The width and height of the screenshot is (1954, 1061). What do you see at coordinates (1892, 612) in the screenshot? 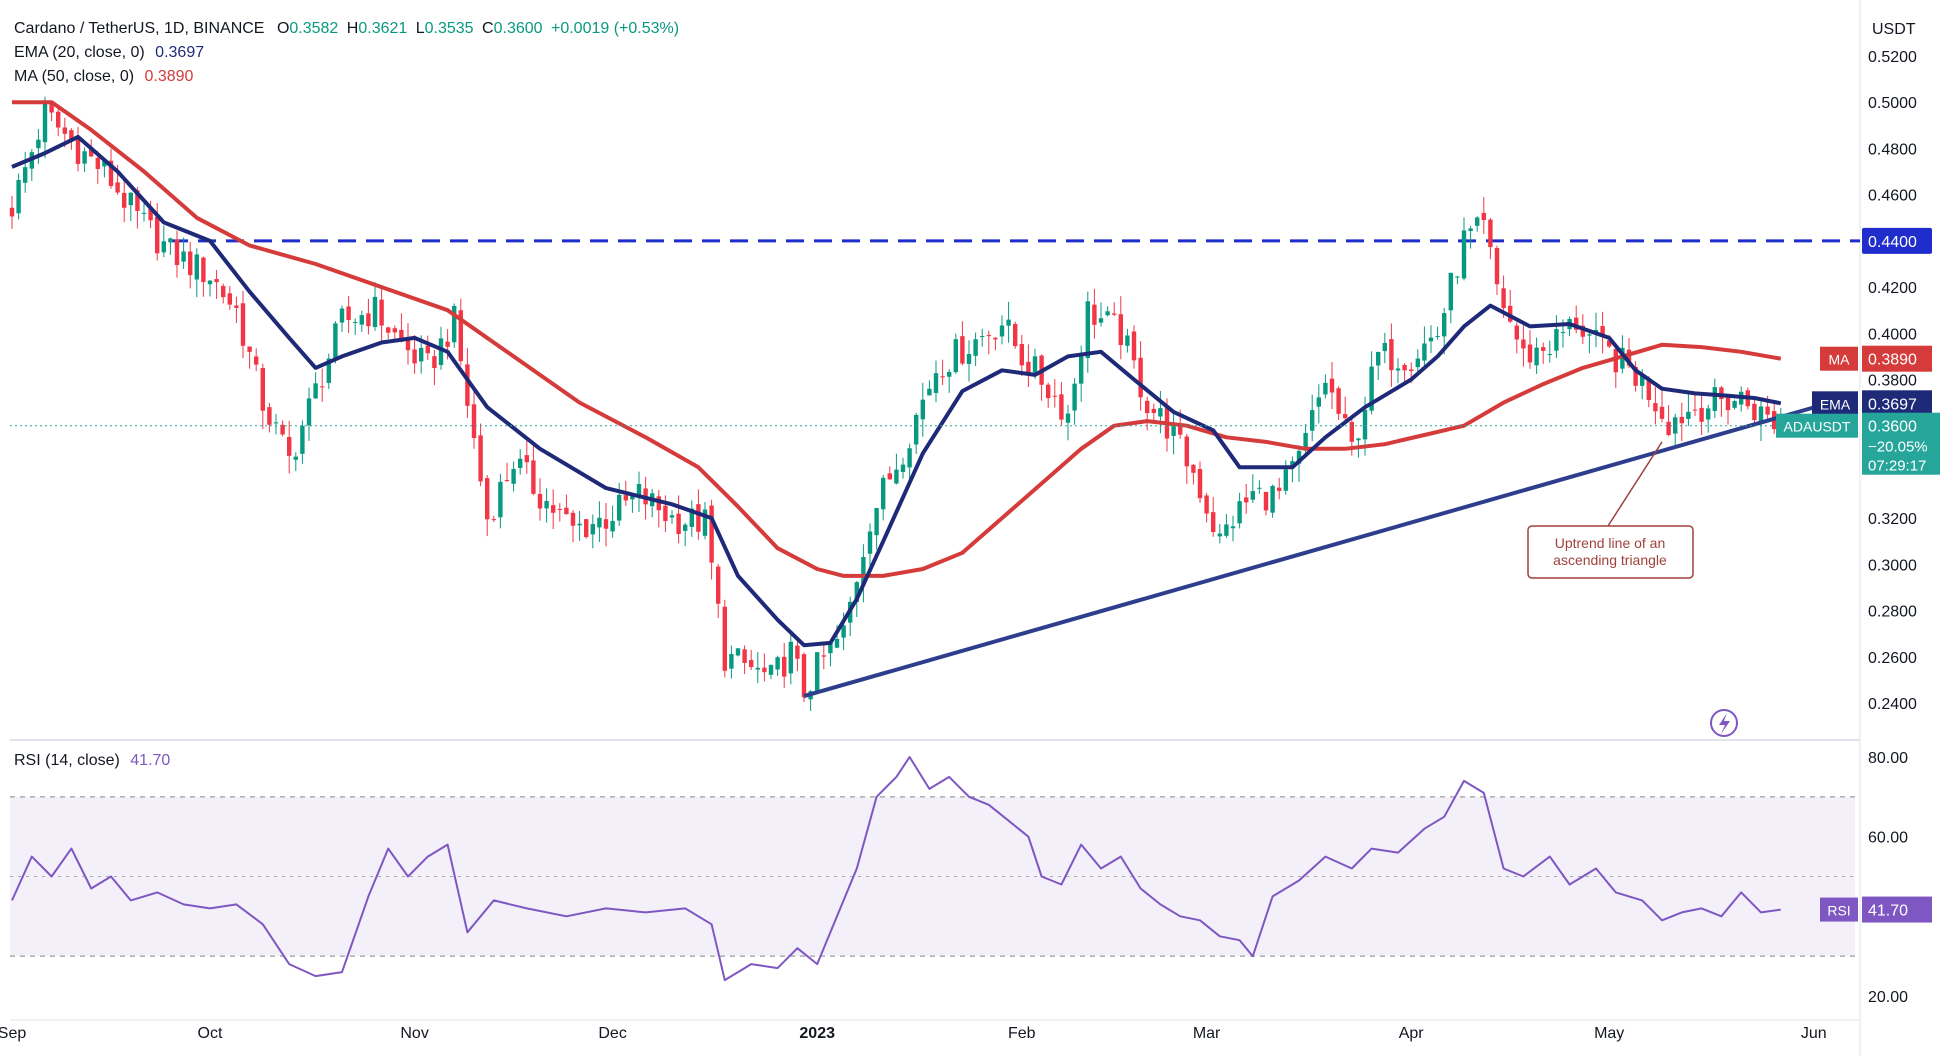
I see `price-axis-tick-label: 0.2800` at bounding box center [1892, 612].